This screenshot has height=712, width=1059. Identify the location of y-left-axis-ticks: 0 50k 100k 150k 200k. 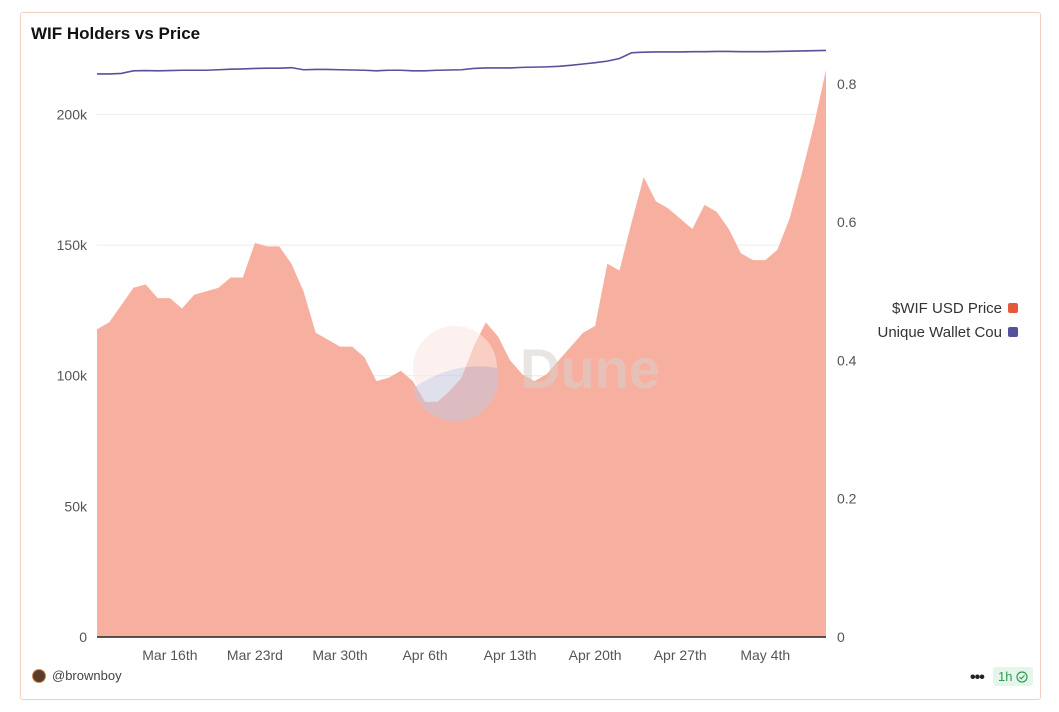
(72, 375).